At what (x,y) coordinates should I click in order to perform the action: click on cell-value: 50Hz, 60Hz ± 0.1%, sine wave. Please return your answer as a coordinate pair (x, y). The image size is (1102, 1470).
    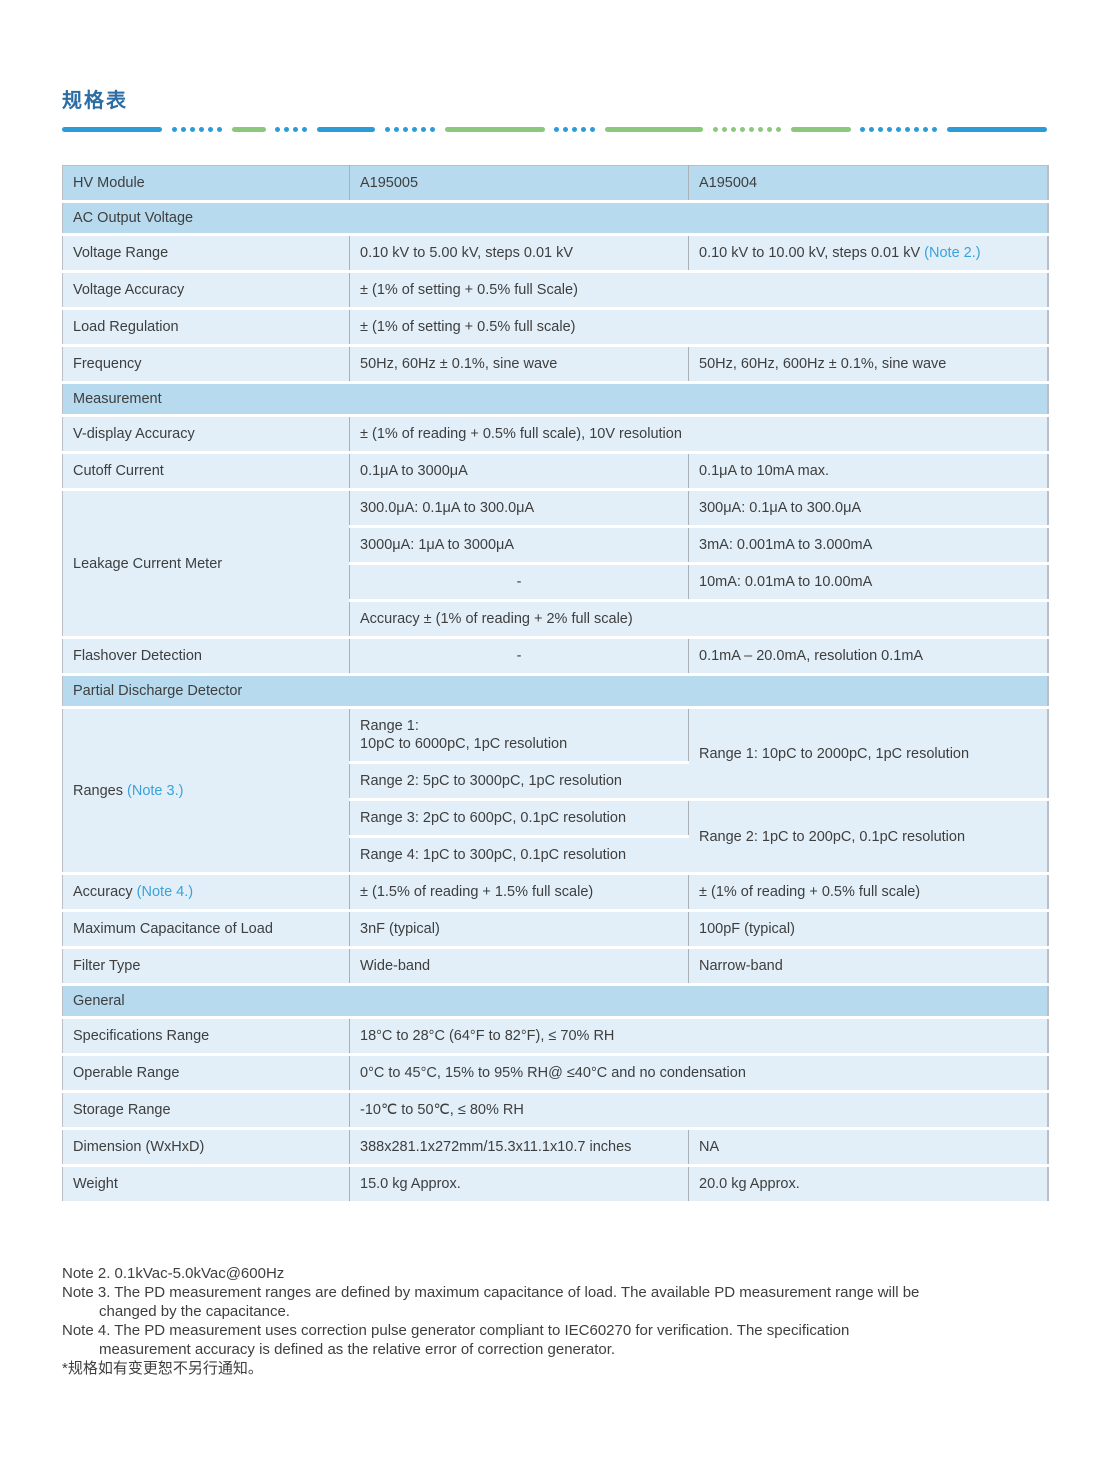
    Looking at the image, I should click on (519, 364).